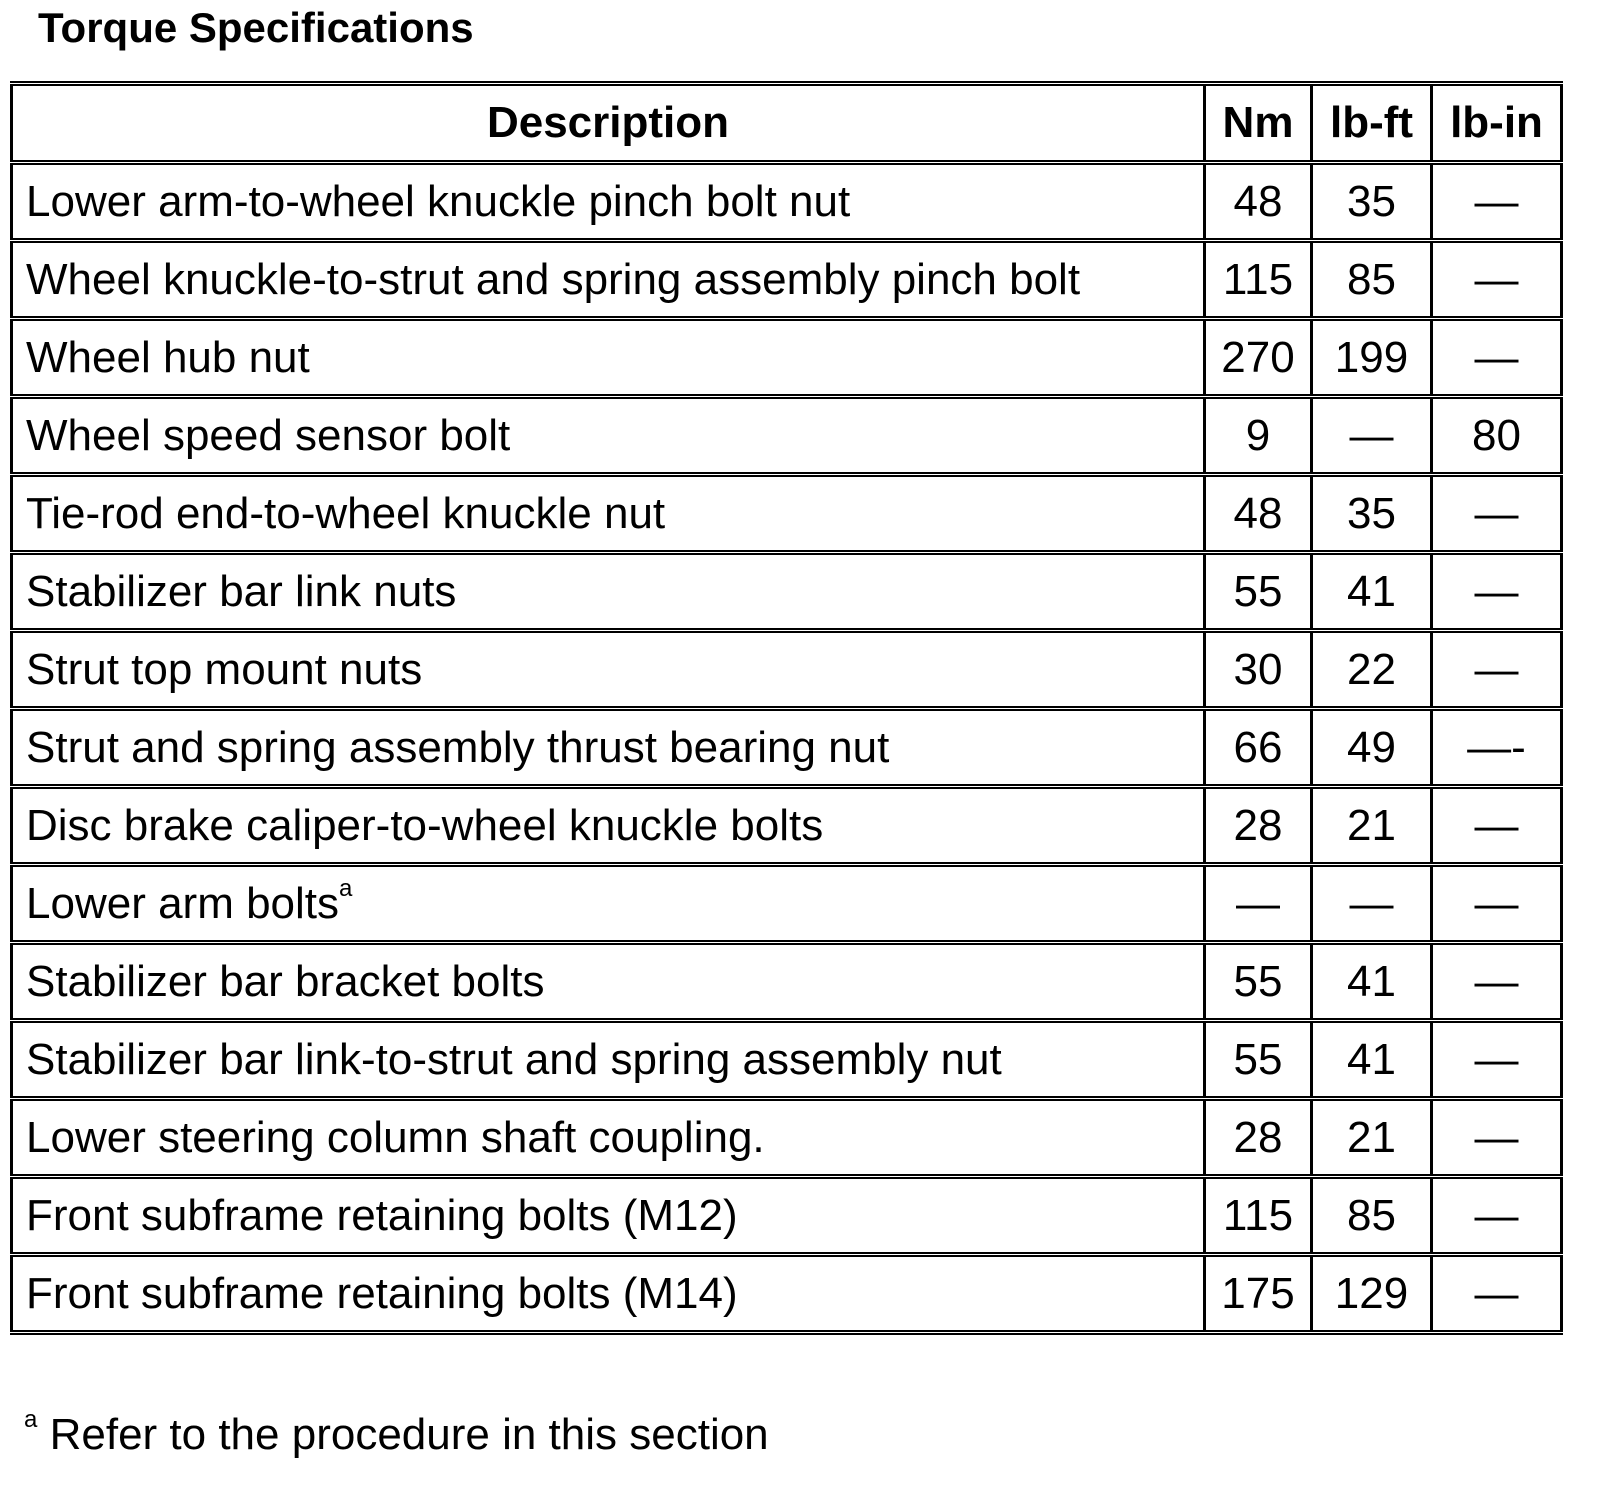 The width and height of the screenshot is (1601, 1494). I want to click on description-cell: Strut top mount nuts, so click(608, 669).